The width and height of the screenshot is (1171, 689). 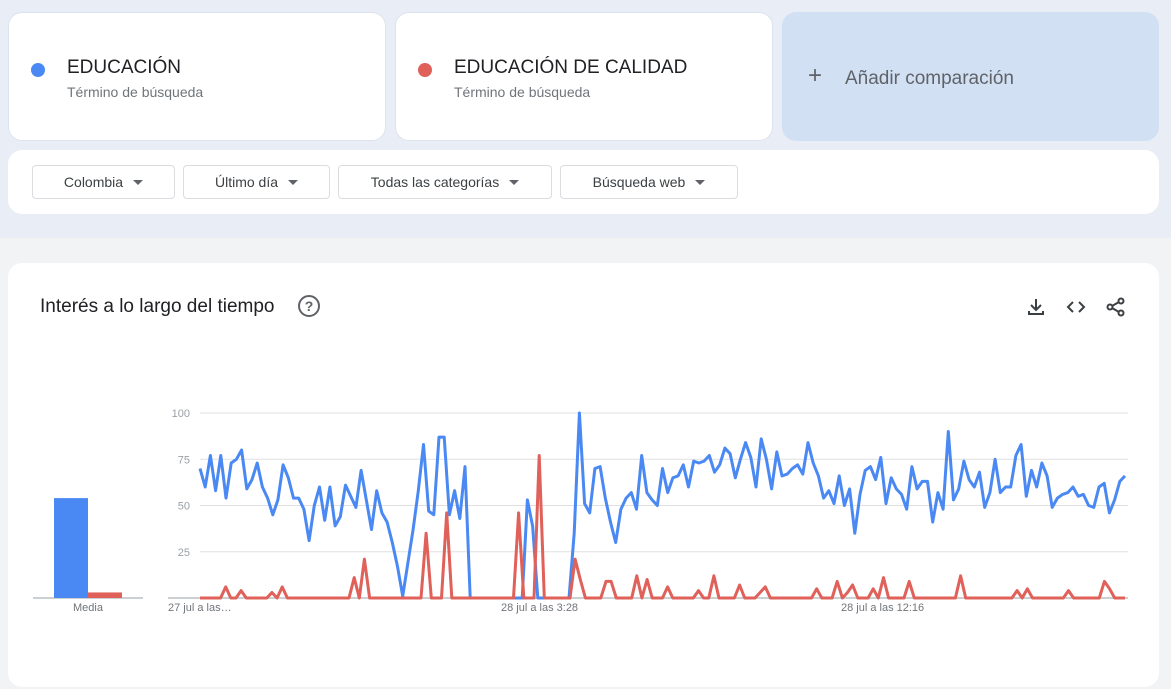 What do you see at coordinates (435, 182) in the screenshot?
I see `filter-label: Todas las categorías` at bounding box center [435, 182].